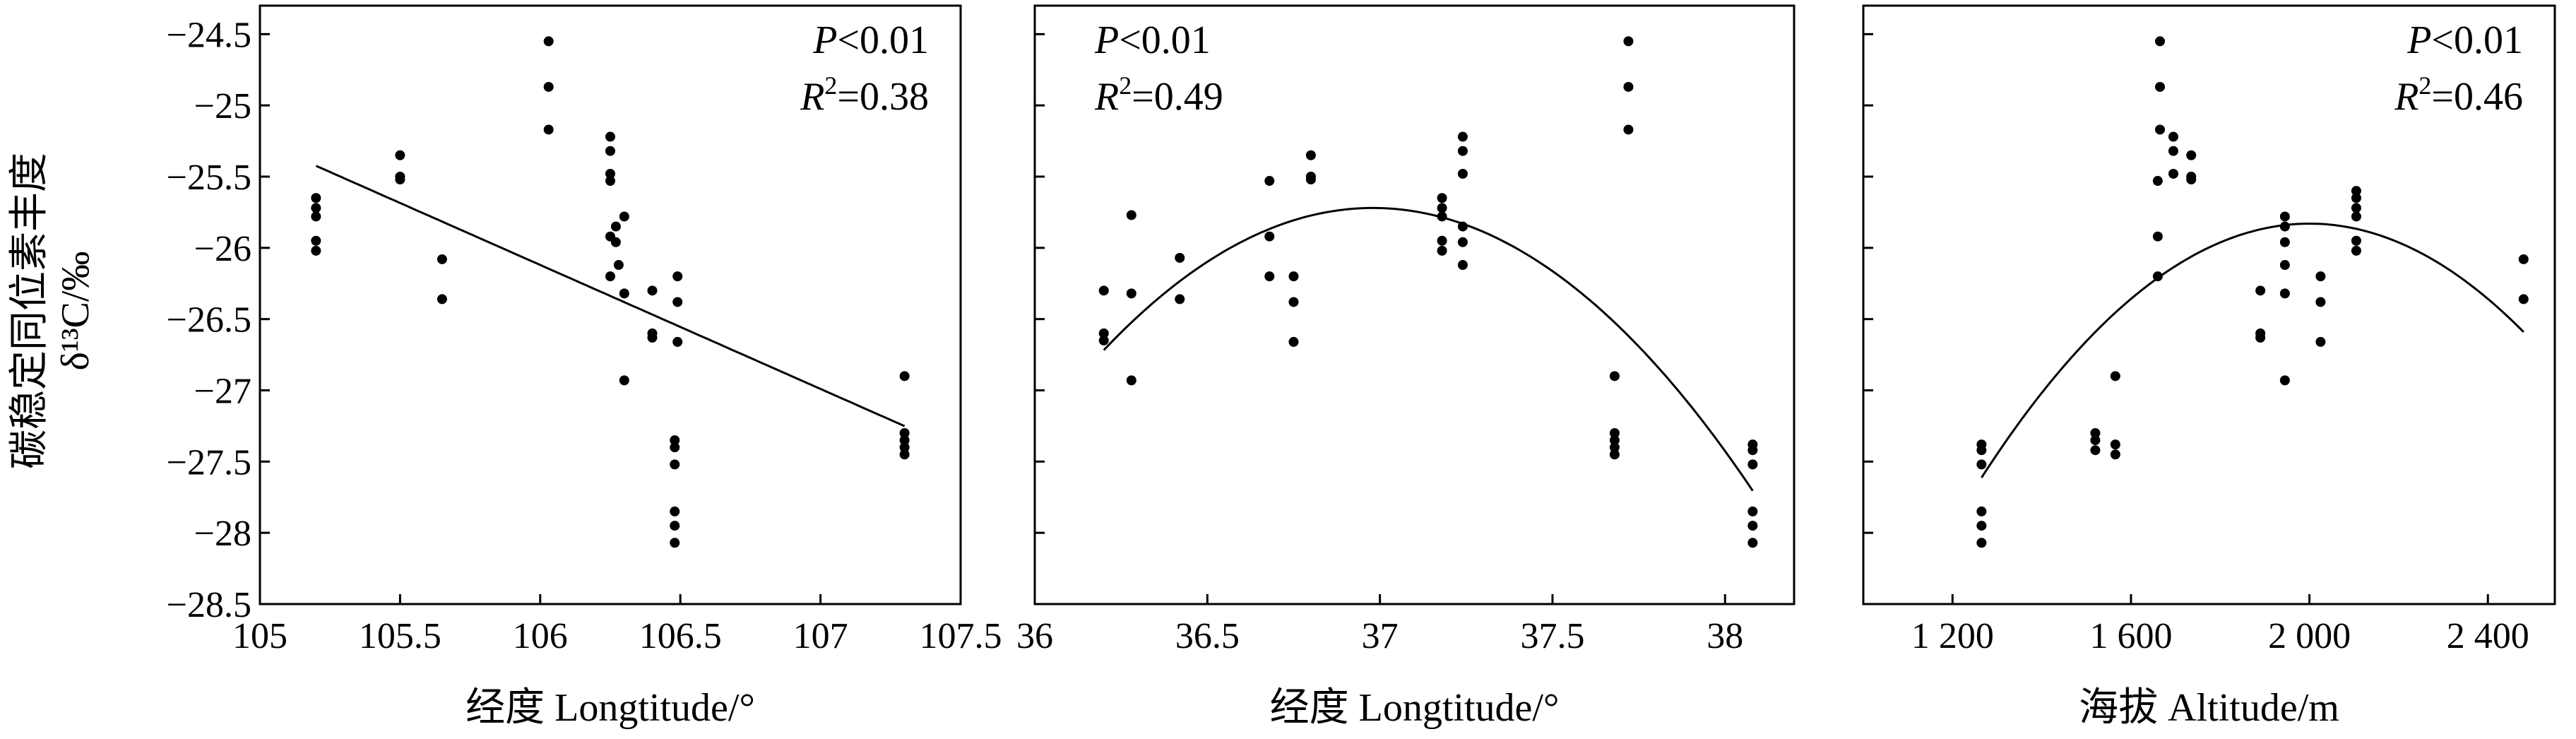  Describe the element at coordinates (1177, 97) in the screenshot. I see `r-squared-value: =0.49` at that location.